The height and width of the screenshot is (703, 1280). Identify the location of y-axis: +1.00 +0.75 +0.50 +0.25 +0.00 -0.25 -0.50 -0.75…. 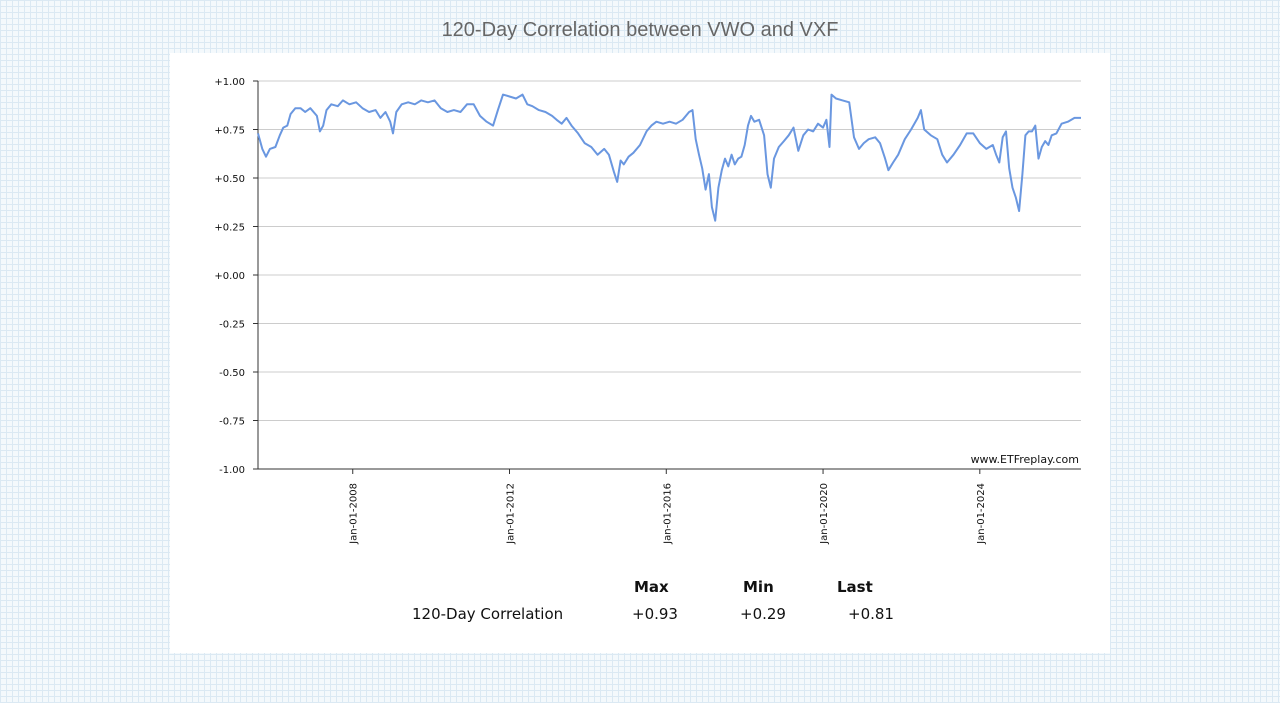
(236, 276).